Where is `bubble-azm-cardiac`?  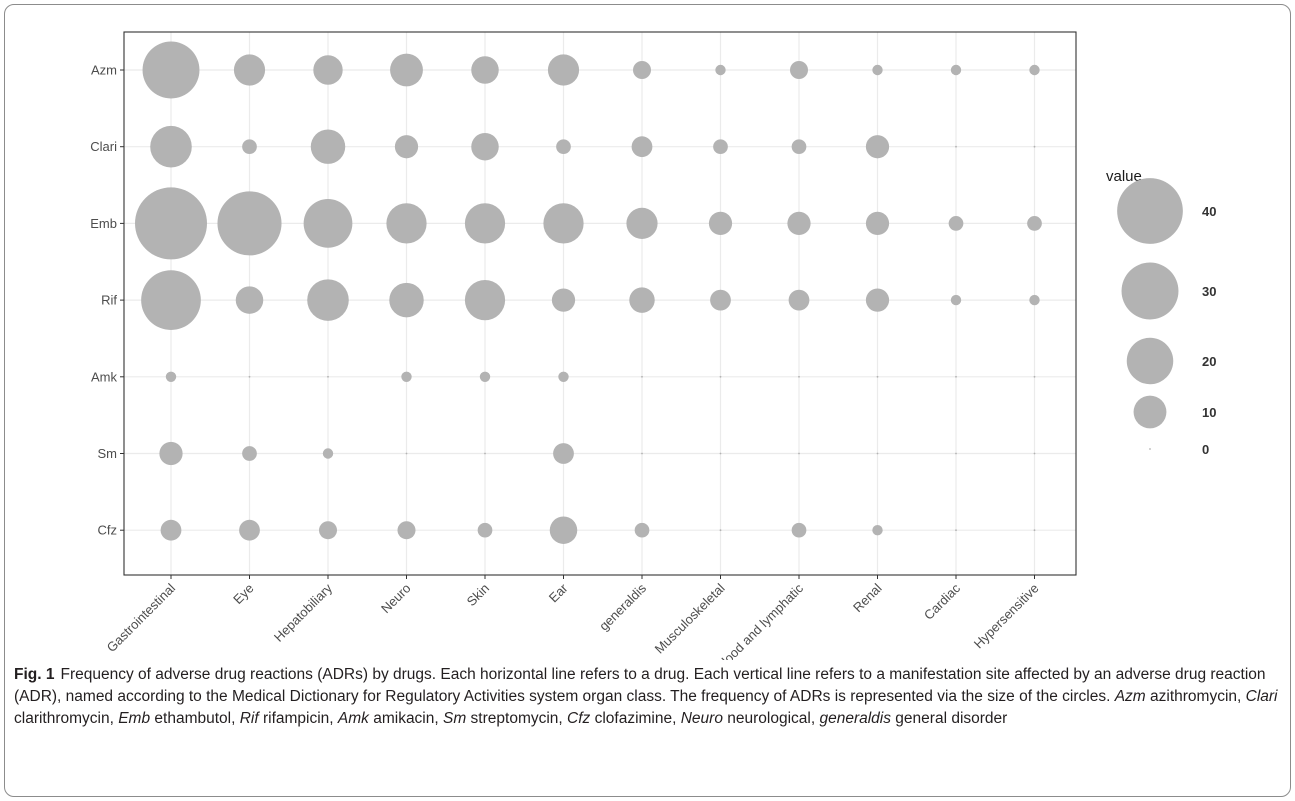 bubble-azm-cardiac is located at coordinates (956, 70).